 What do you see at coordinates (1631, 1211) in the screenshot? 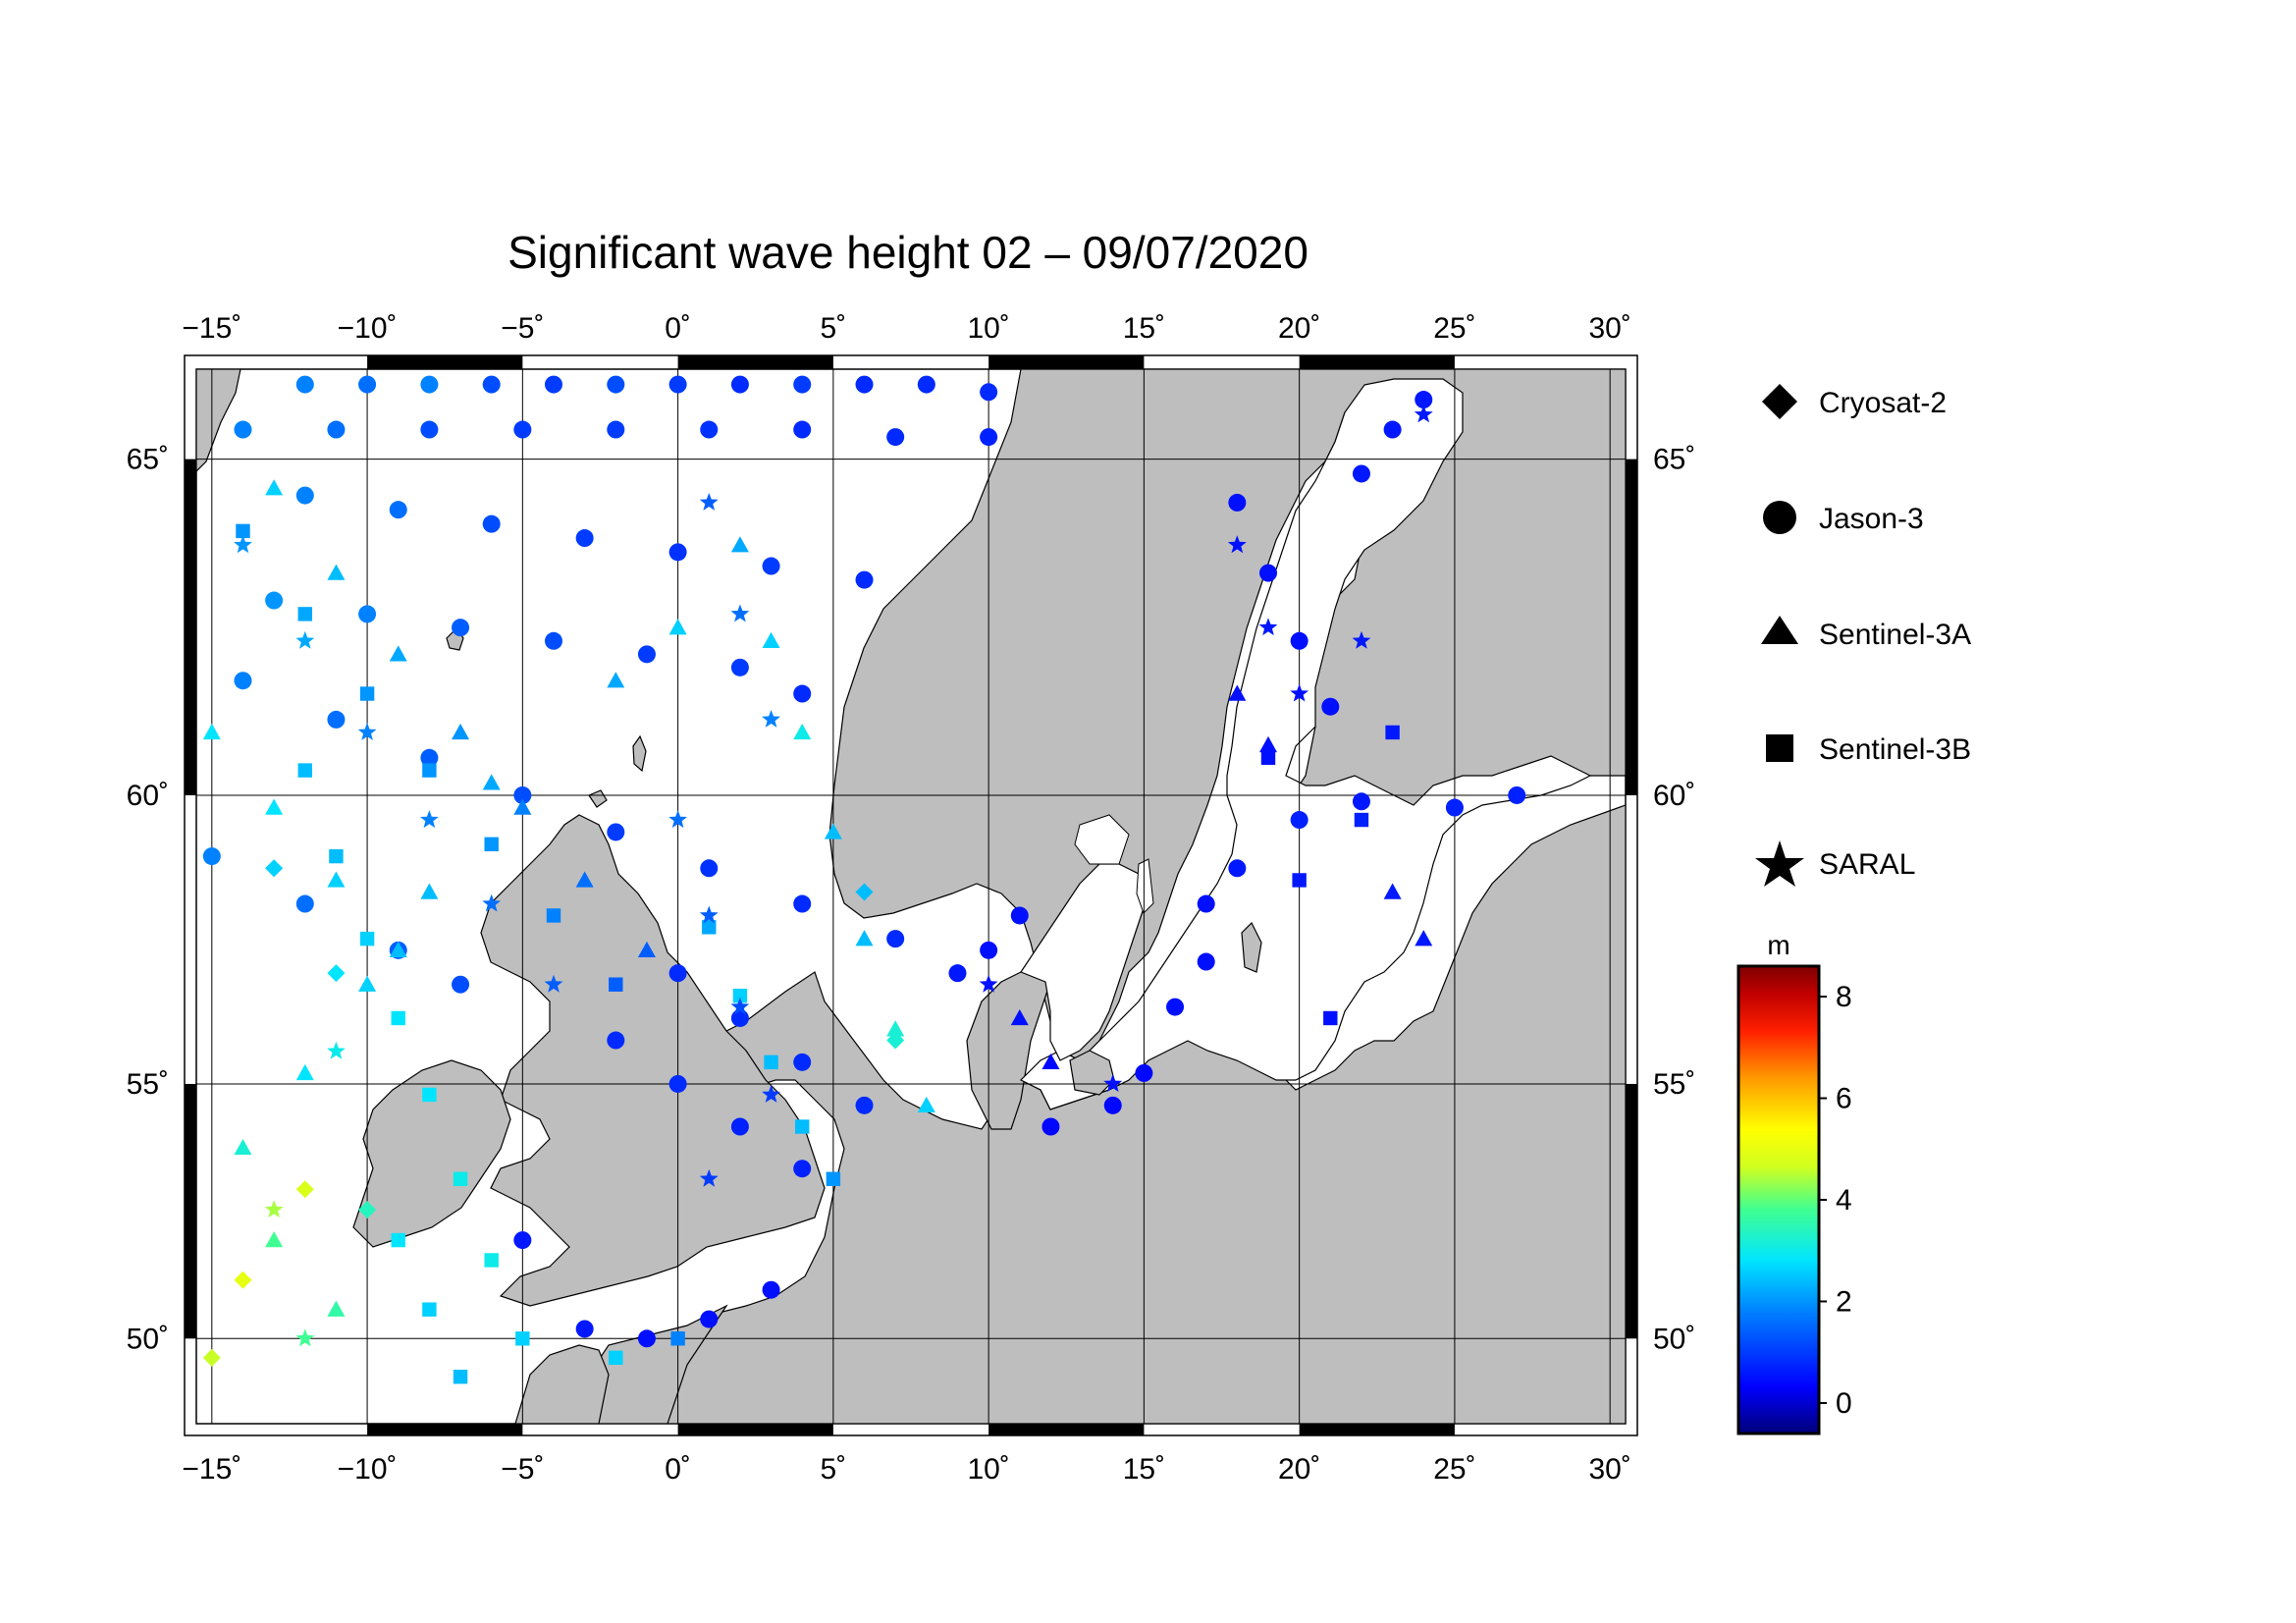
I see `frame-band-right` at bounding box center [1631, 1211].